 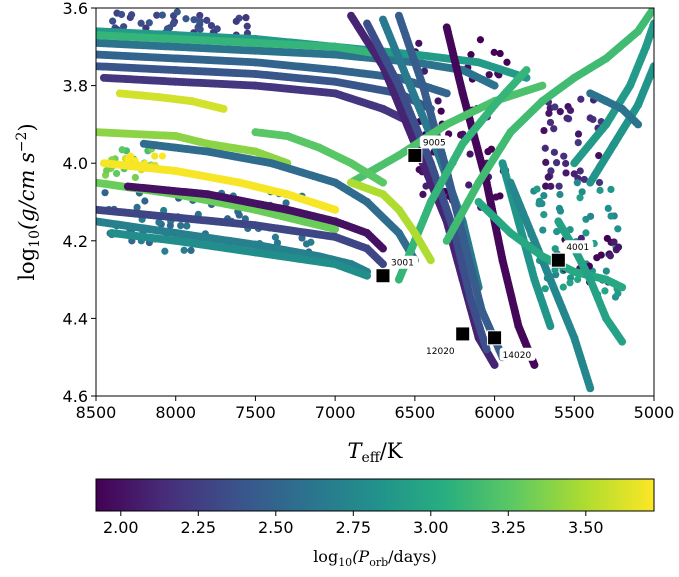 I want to click on x-tick-label: 6500, so click(x=414, y=412).